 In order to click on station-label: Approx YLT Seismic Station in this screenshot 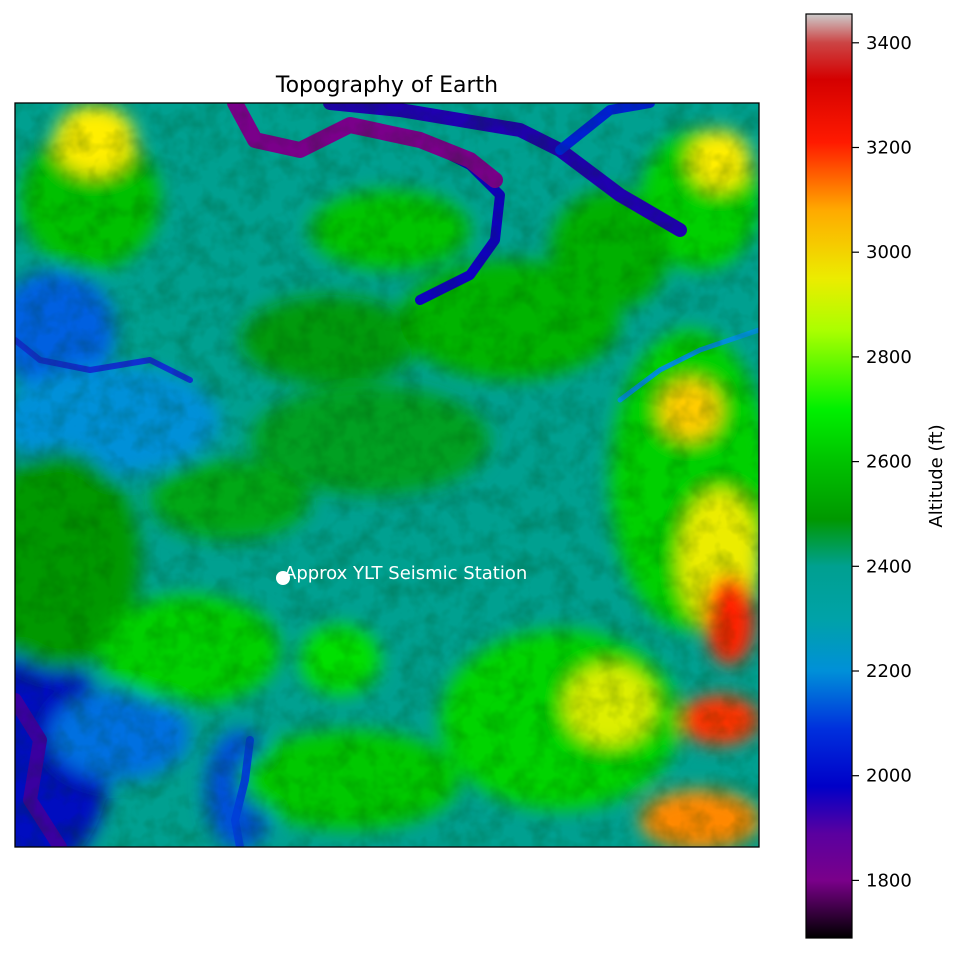, I will do `click(405, 573)`.